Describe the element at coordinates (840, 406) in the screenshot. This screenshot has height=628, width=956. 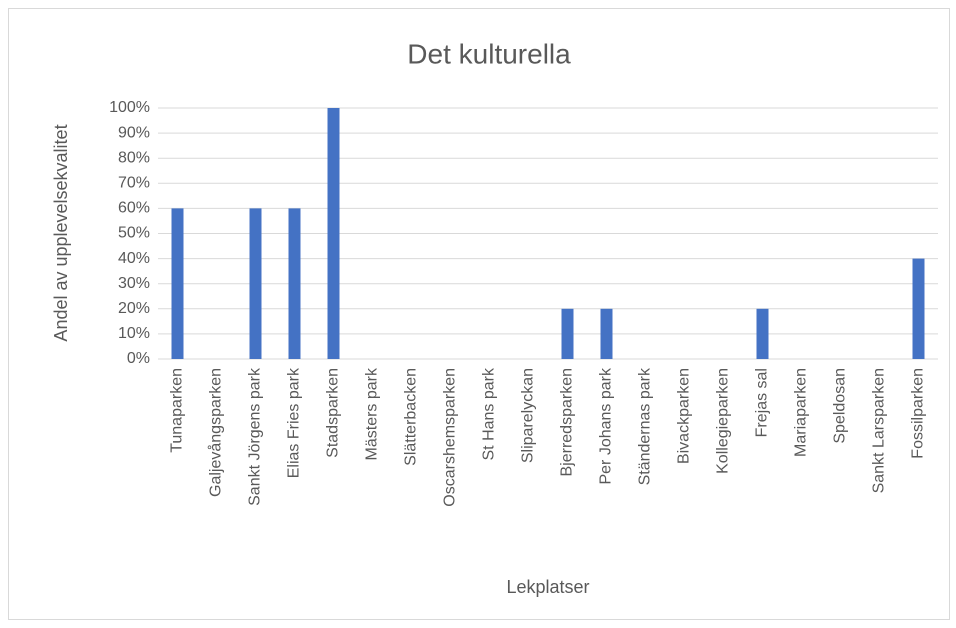
I see `x-tick-label: Speldosan` at that location.